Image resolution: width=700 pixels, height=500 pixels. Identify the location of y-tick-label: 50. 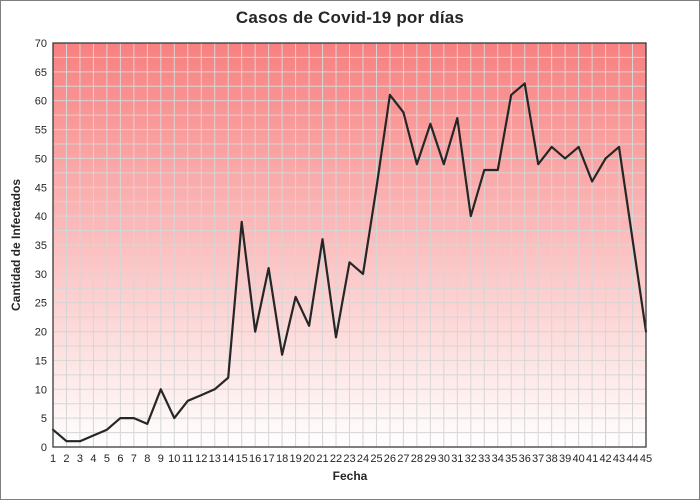
(41, 159).